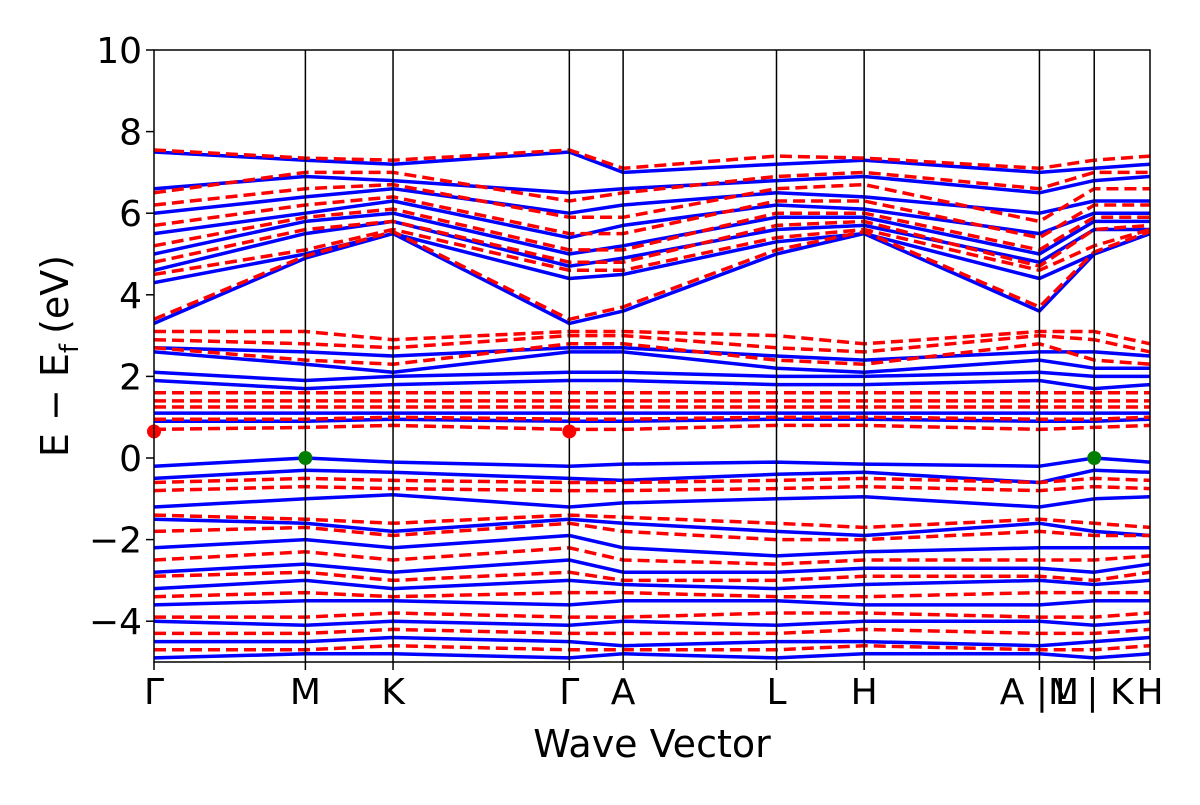 This screenshot has height=805, width=1200. I want to click on x-tick-label-6: H, so click(864, 692).